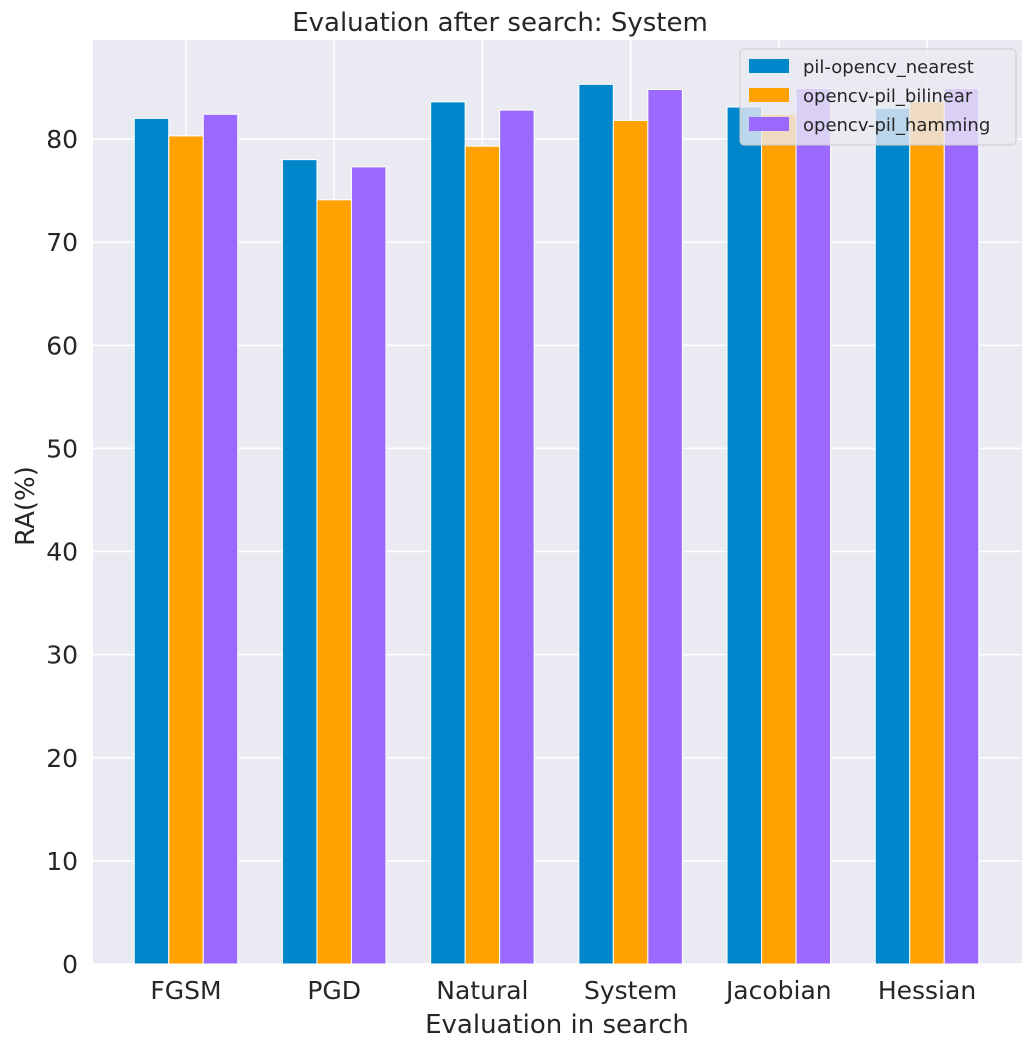 The height and width of the screenshot is (1049, 1032). I want to click on bar-pil-opencv_nearest-FGSM, so click(151, 541).